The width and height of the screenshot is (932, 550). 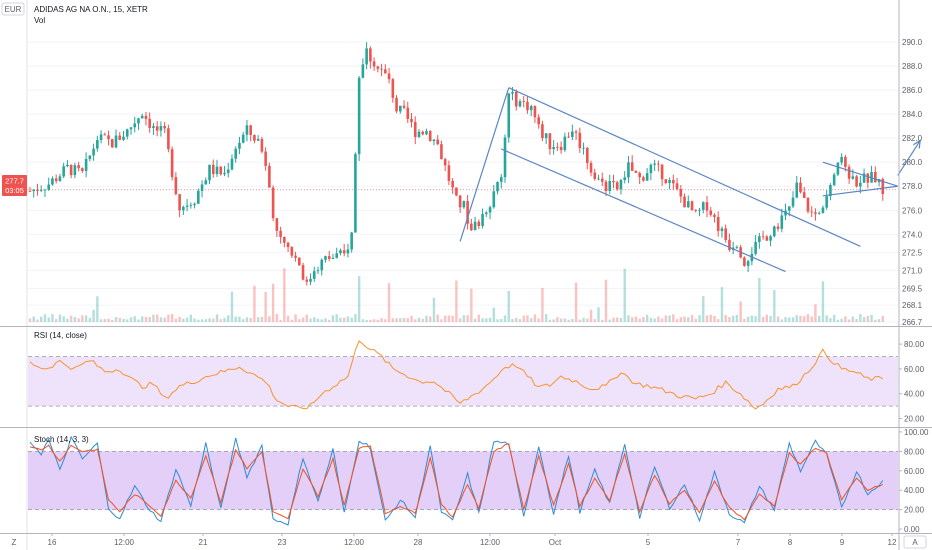 I want to click on currency-badge, so click(x=13, y=9).